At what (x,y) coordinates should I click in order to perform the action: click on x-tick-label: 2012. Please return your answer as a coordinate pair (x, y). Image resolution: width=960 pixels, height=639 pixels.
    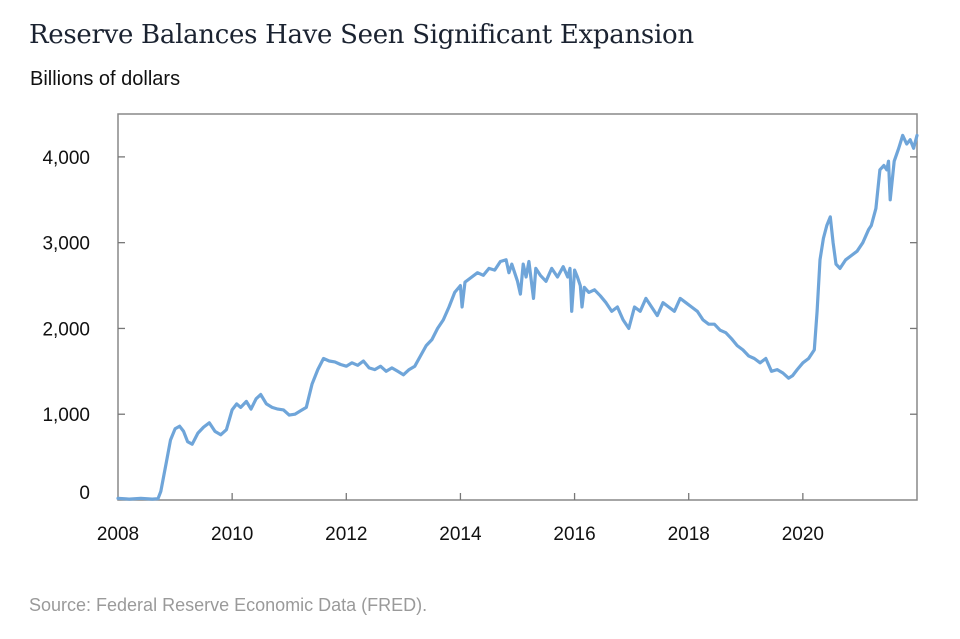
    Looking at the image, I should click on (346, 534).